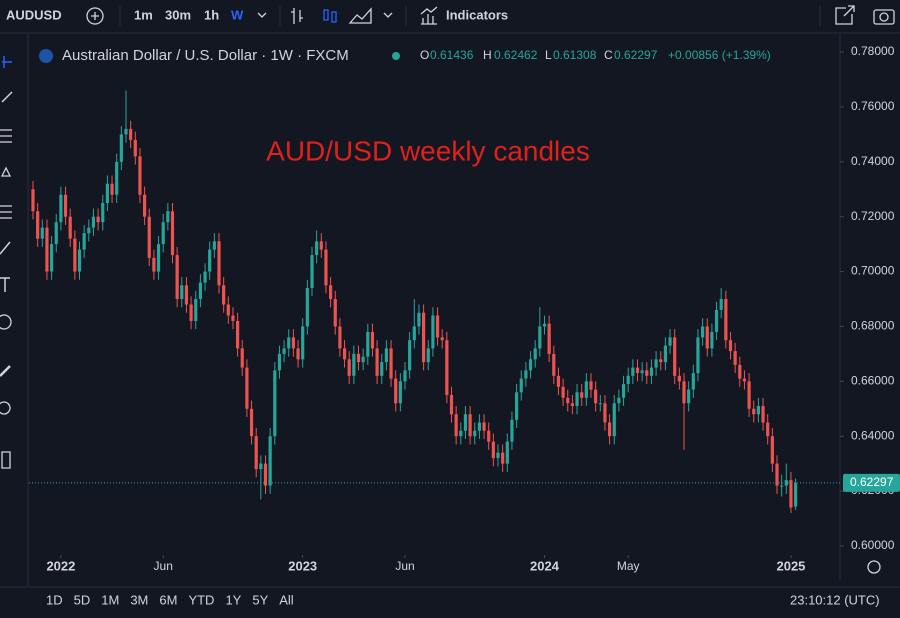 The width and height of the screenshot is (900, 618). Describe the element at coordinates (110, 599) in the screenshot. I see `range-button: 1M` at that location.